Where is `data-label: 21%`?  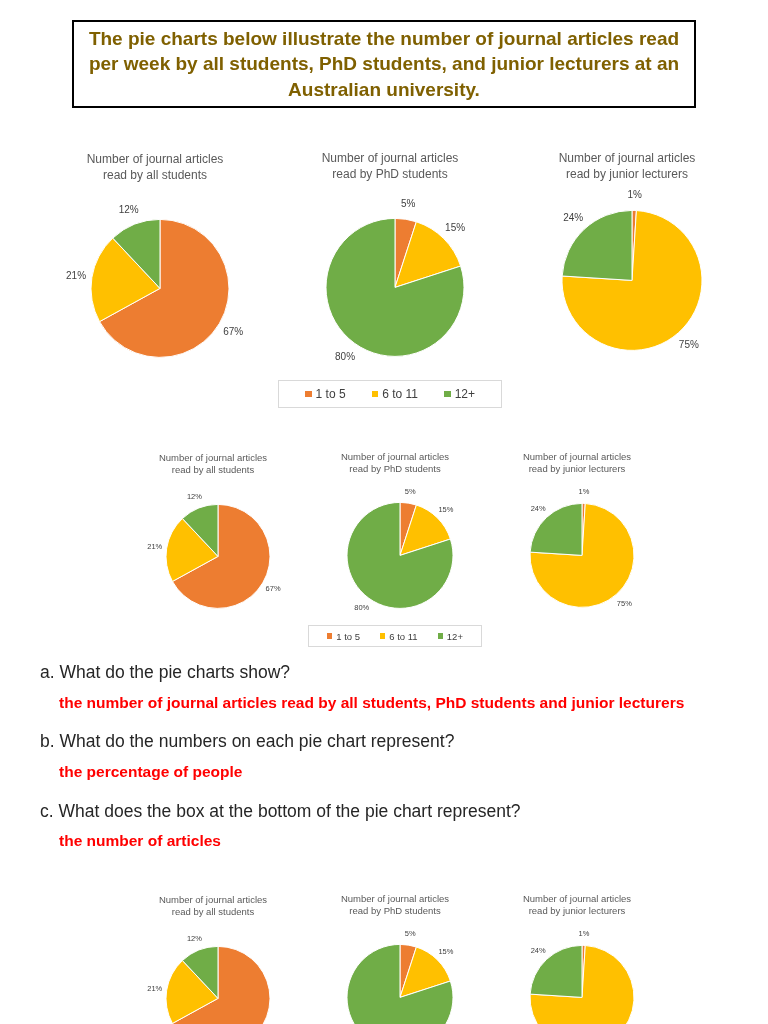
data-label: 21% is located at coordinates (76, 275).